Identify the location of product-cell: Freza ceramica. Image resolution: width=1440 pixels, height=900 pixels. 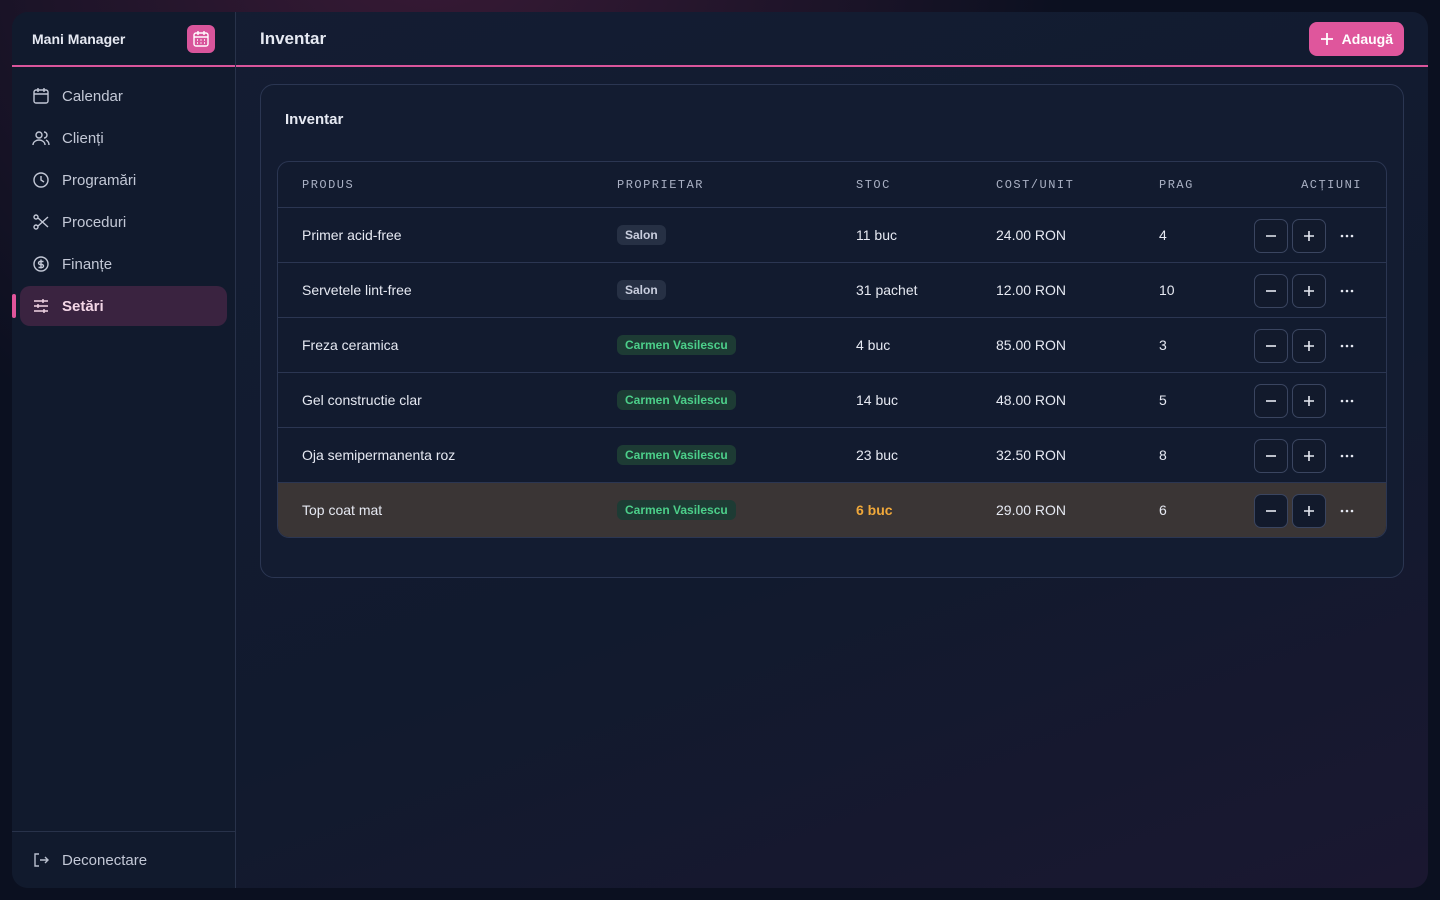
(350, 345).